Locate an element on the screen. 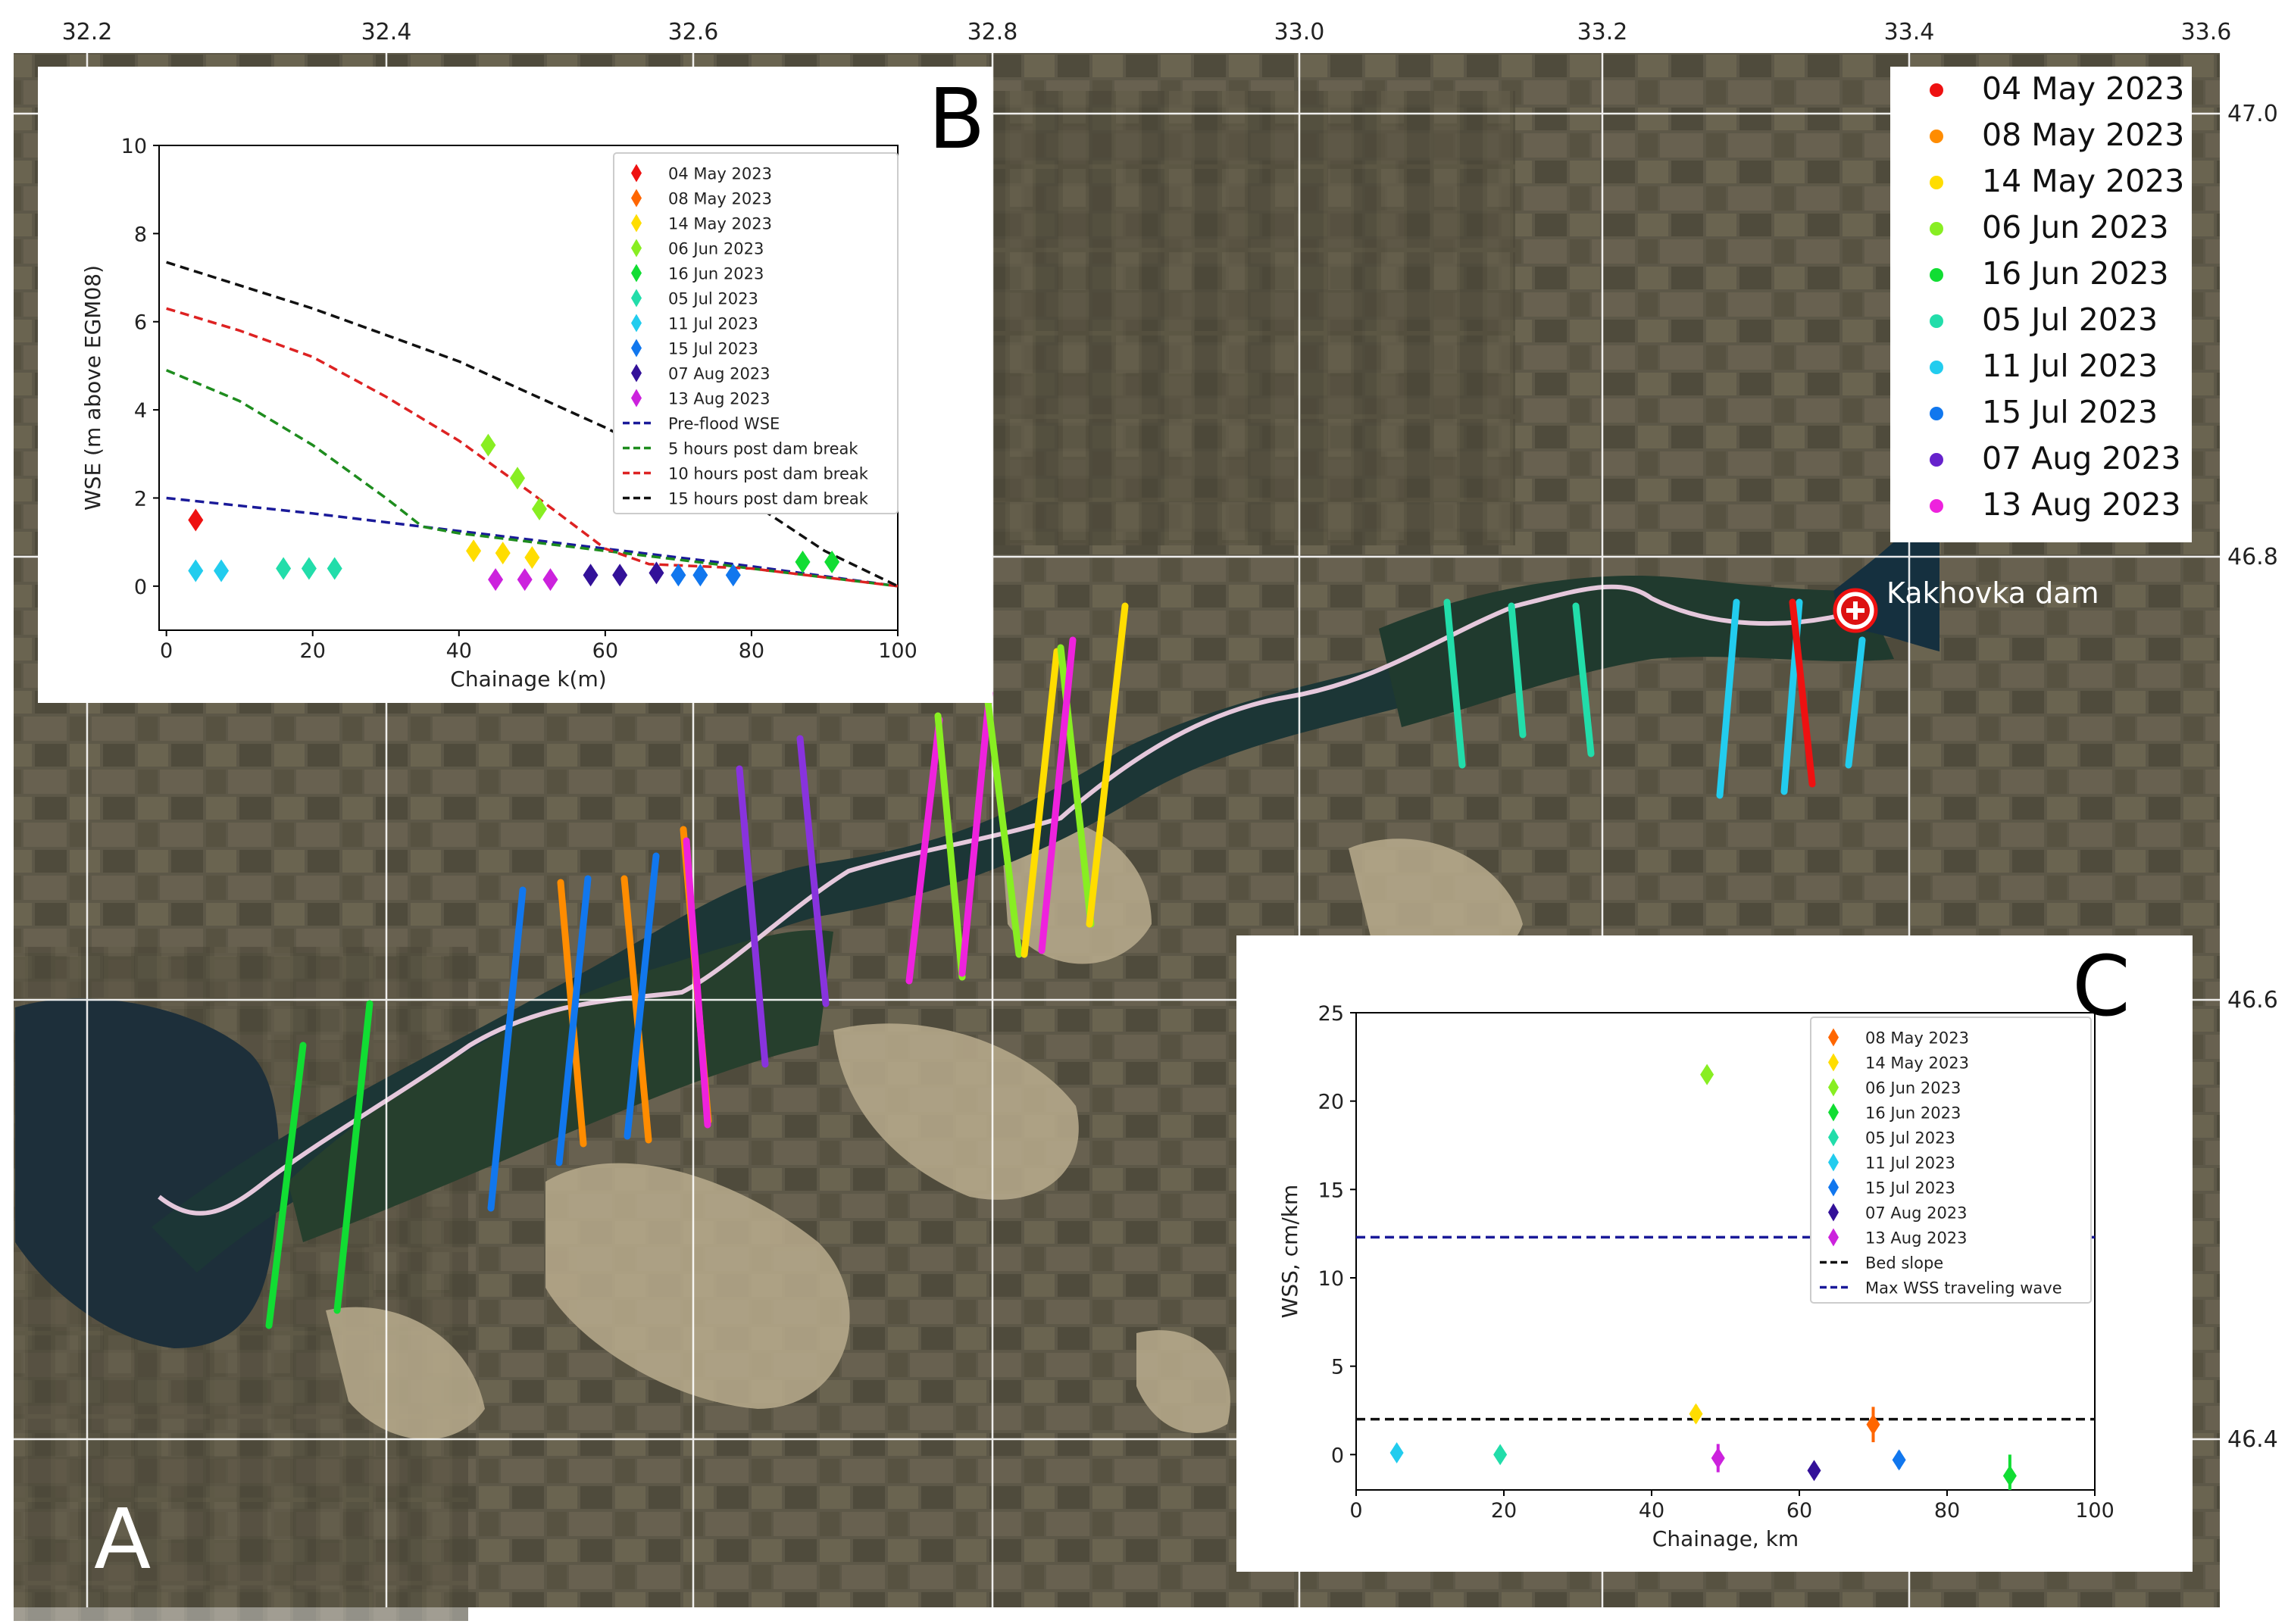 This screenshot has width=2288, height=1624. legend-label: 5 hours post dam break is located at coordinates (763, 449).